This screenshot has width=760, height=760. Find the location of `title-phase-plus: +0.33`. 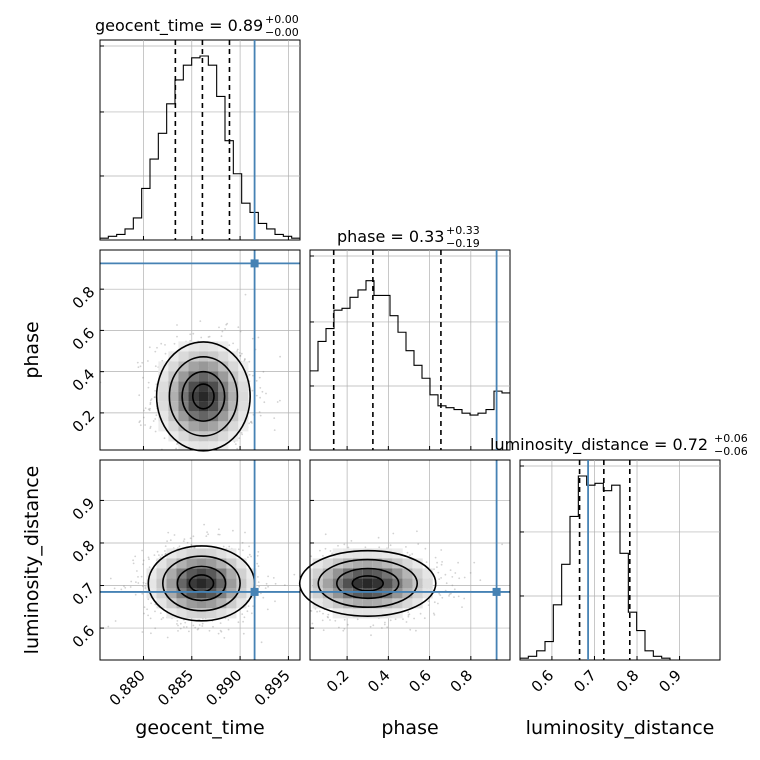

title-phase-plus: +0.33 is located at coordinates (463, 230).